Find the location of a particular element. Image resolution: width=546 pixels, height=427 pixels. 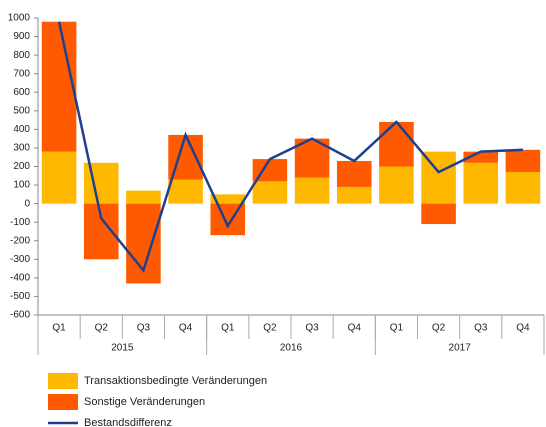

y-tick-label: 300 is located at coordinates (21, 148).